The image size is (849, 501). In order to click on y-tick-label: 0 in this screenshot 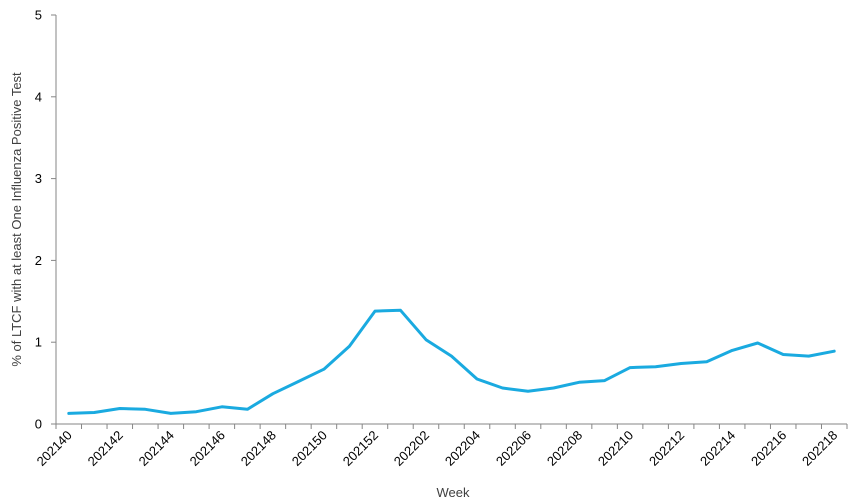, I will do `click(38, 424)`.